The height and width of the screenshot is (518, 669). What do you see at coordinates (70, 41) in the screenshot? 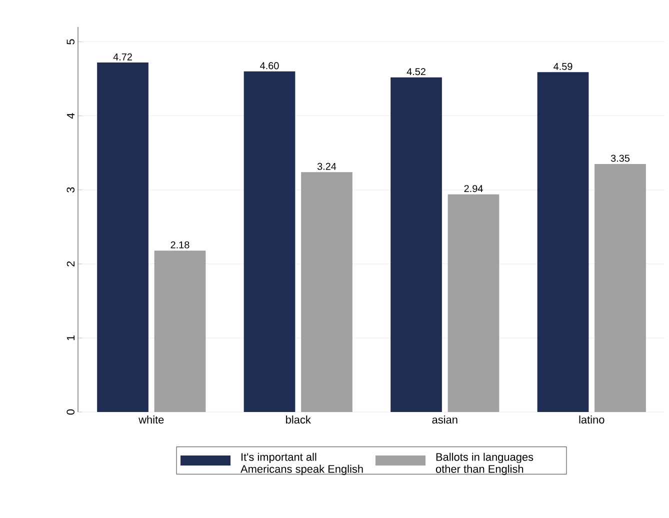
I see `y-tick-label: 5` at bounding box center [70, 41].